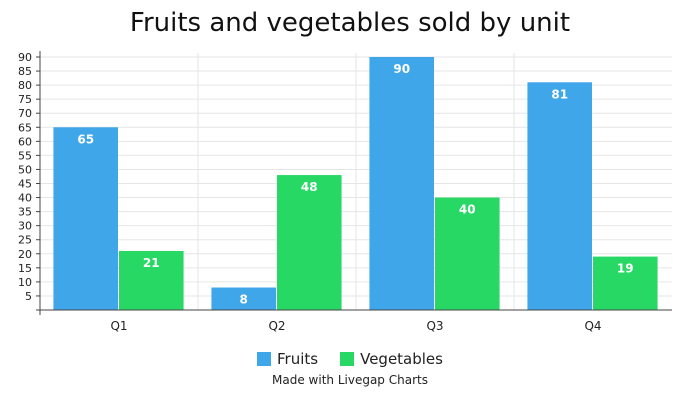 The width and height of the screenshot is (700, 400). I want to click on bar-vegetables-q4, so click(625, 283).